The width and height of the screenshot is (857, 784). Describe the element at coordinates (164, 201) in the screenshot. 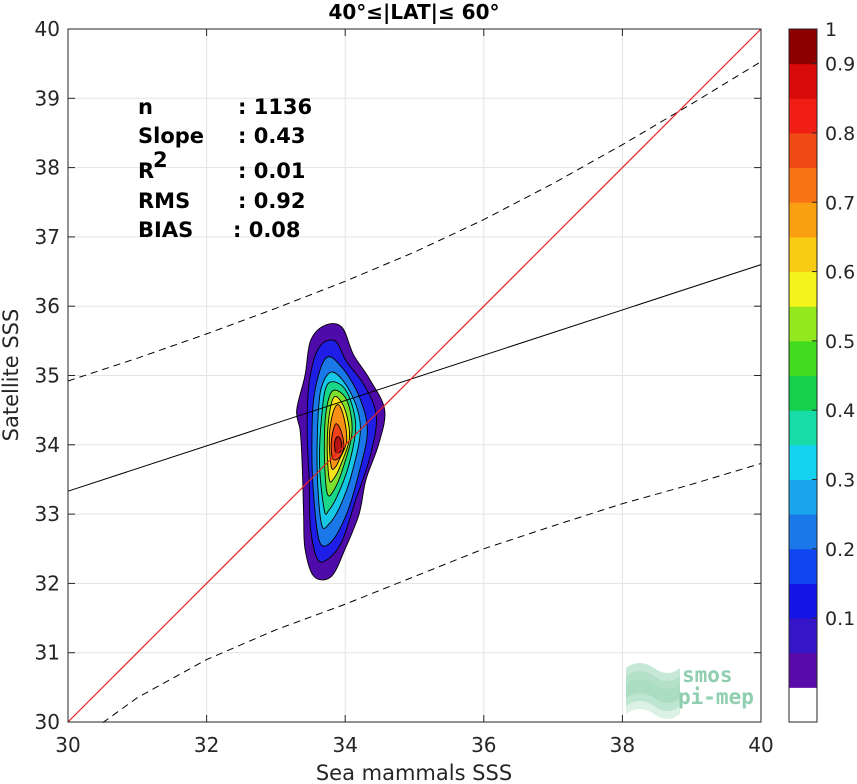

I see `stat-label-rms: RMS` at that location.